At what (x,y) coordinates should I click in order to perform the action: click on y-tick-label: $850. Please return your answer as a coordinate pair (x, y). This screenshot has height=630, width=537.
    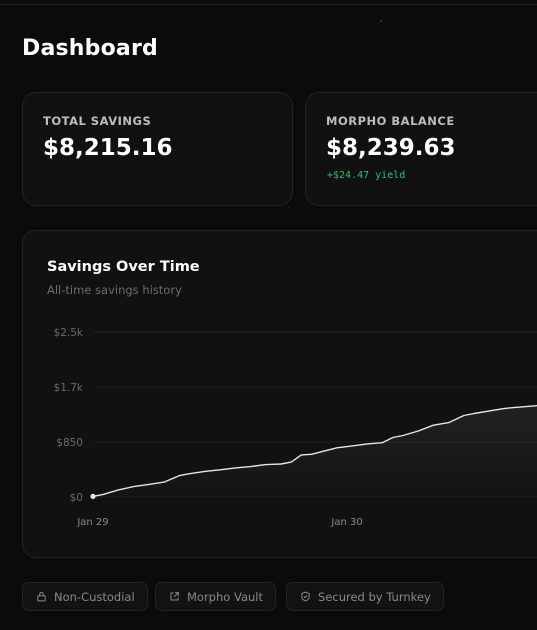
    Looking at the image, I should click on (69, 443).